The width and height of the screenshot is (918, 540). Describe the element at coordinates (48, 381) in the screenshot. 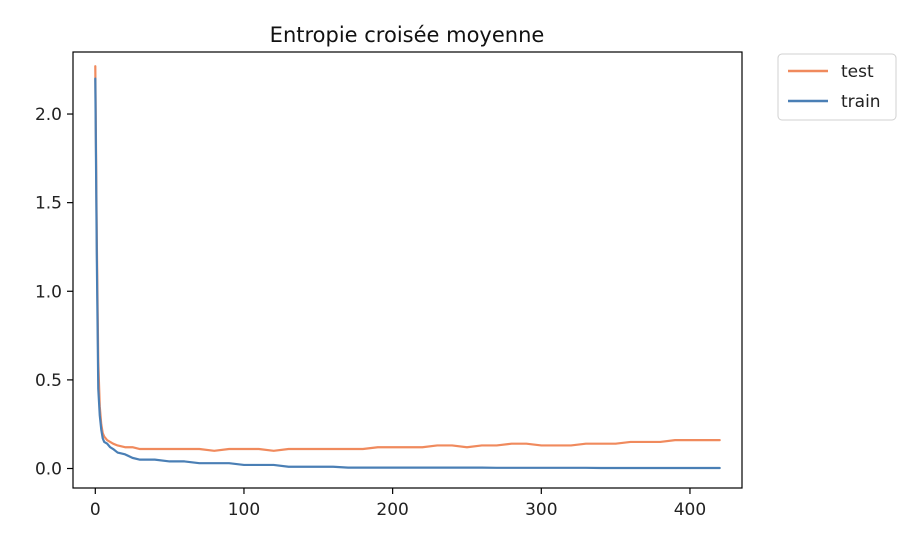

I see `y-tick-label: 0.5` at that location.